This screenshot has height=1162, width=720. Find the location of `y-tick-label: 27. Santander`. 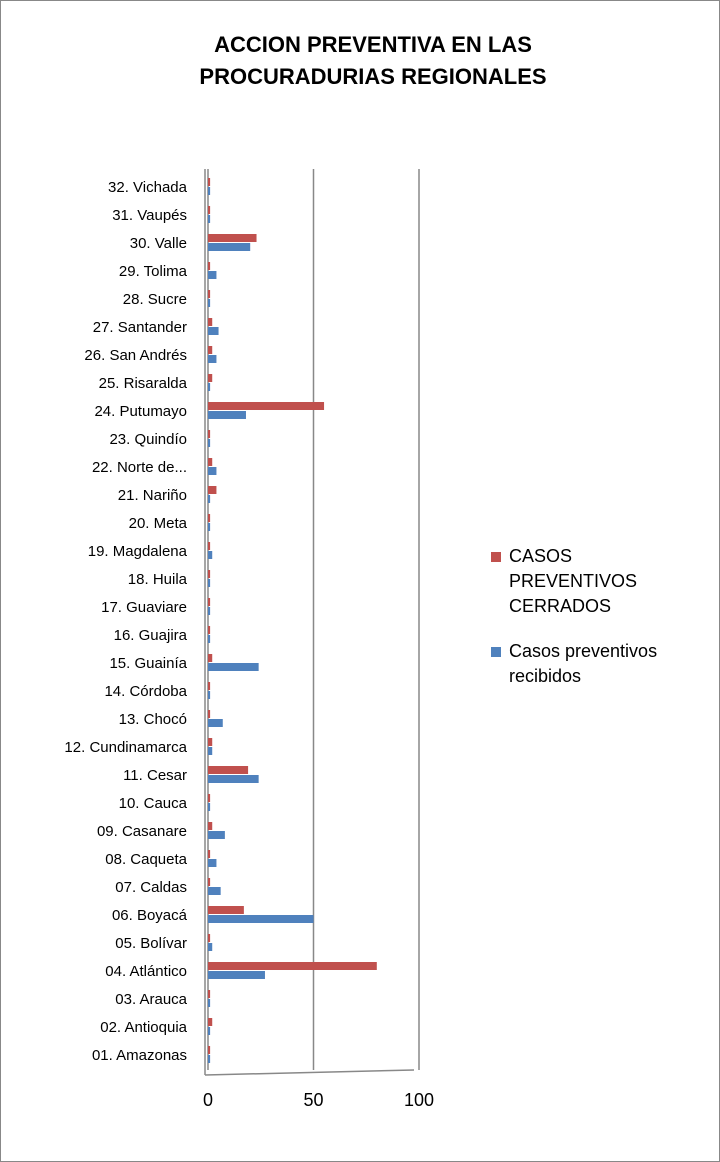

y-tick-label: 27. Santander is located at coordinates (140, 327).